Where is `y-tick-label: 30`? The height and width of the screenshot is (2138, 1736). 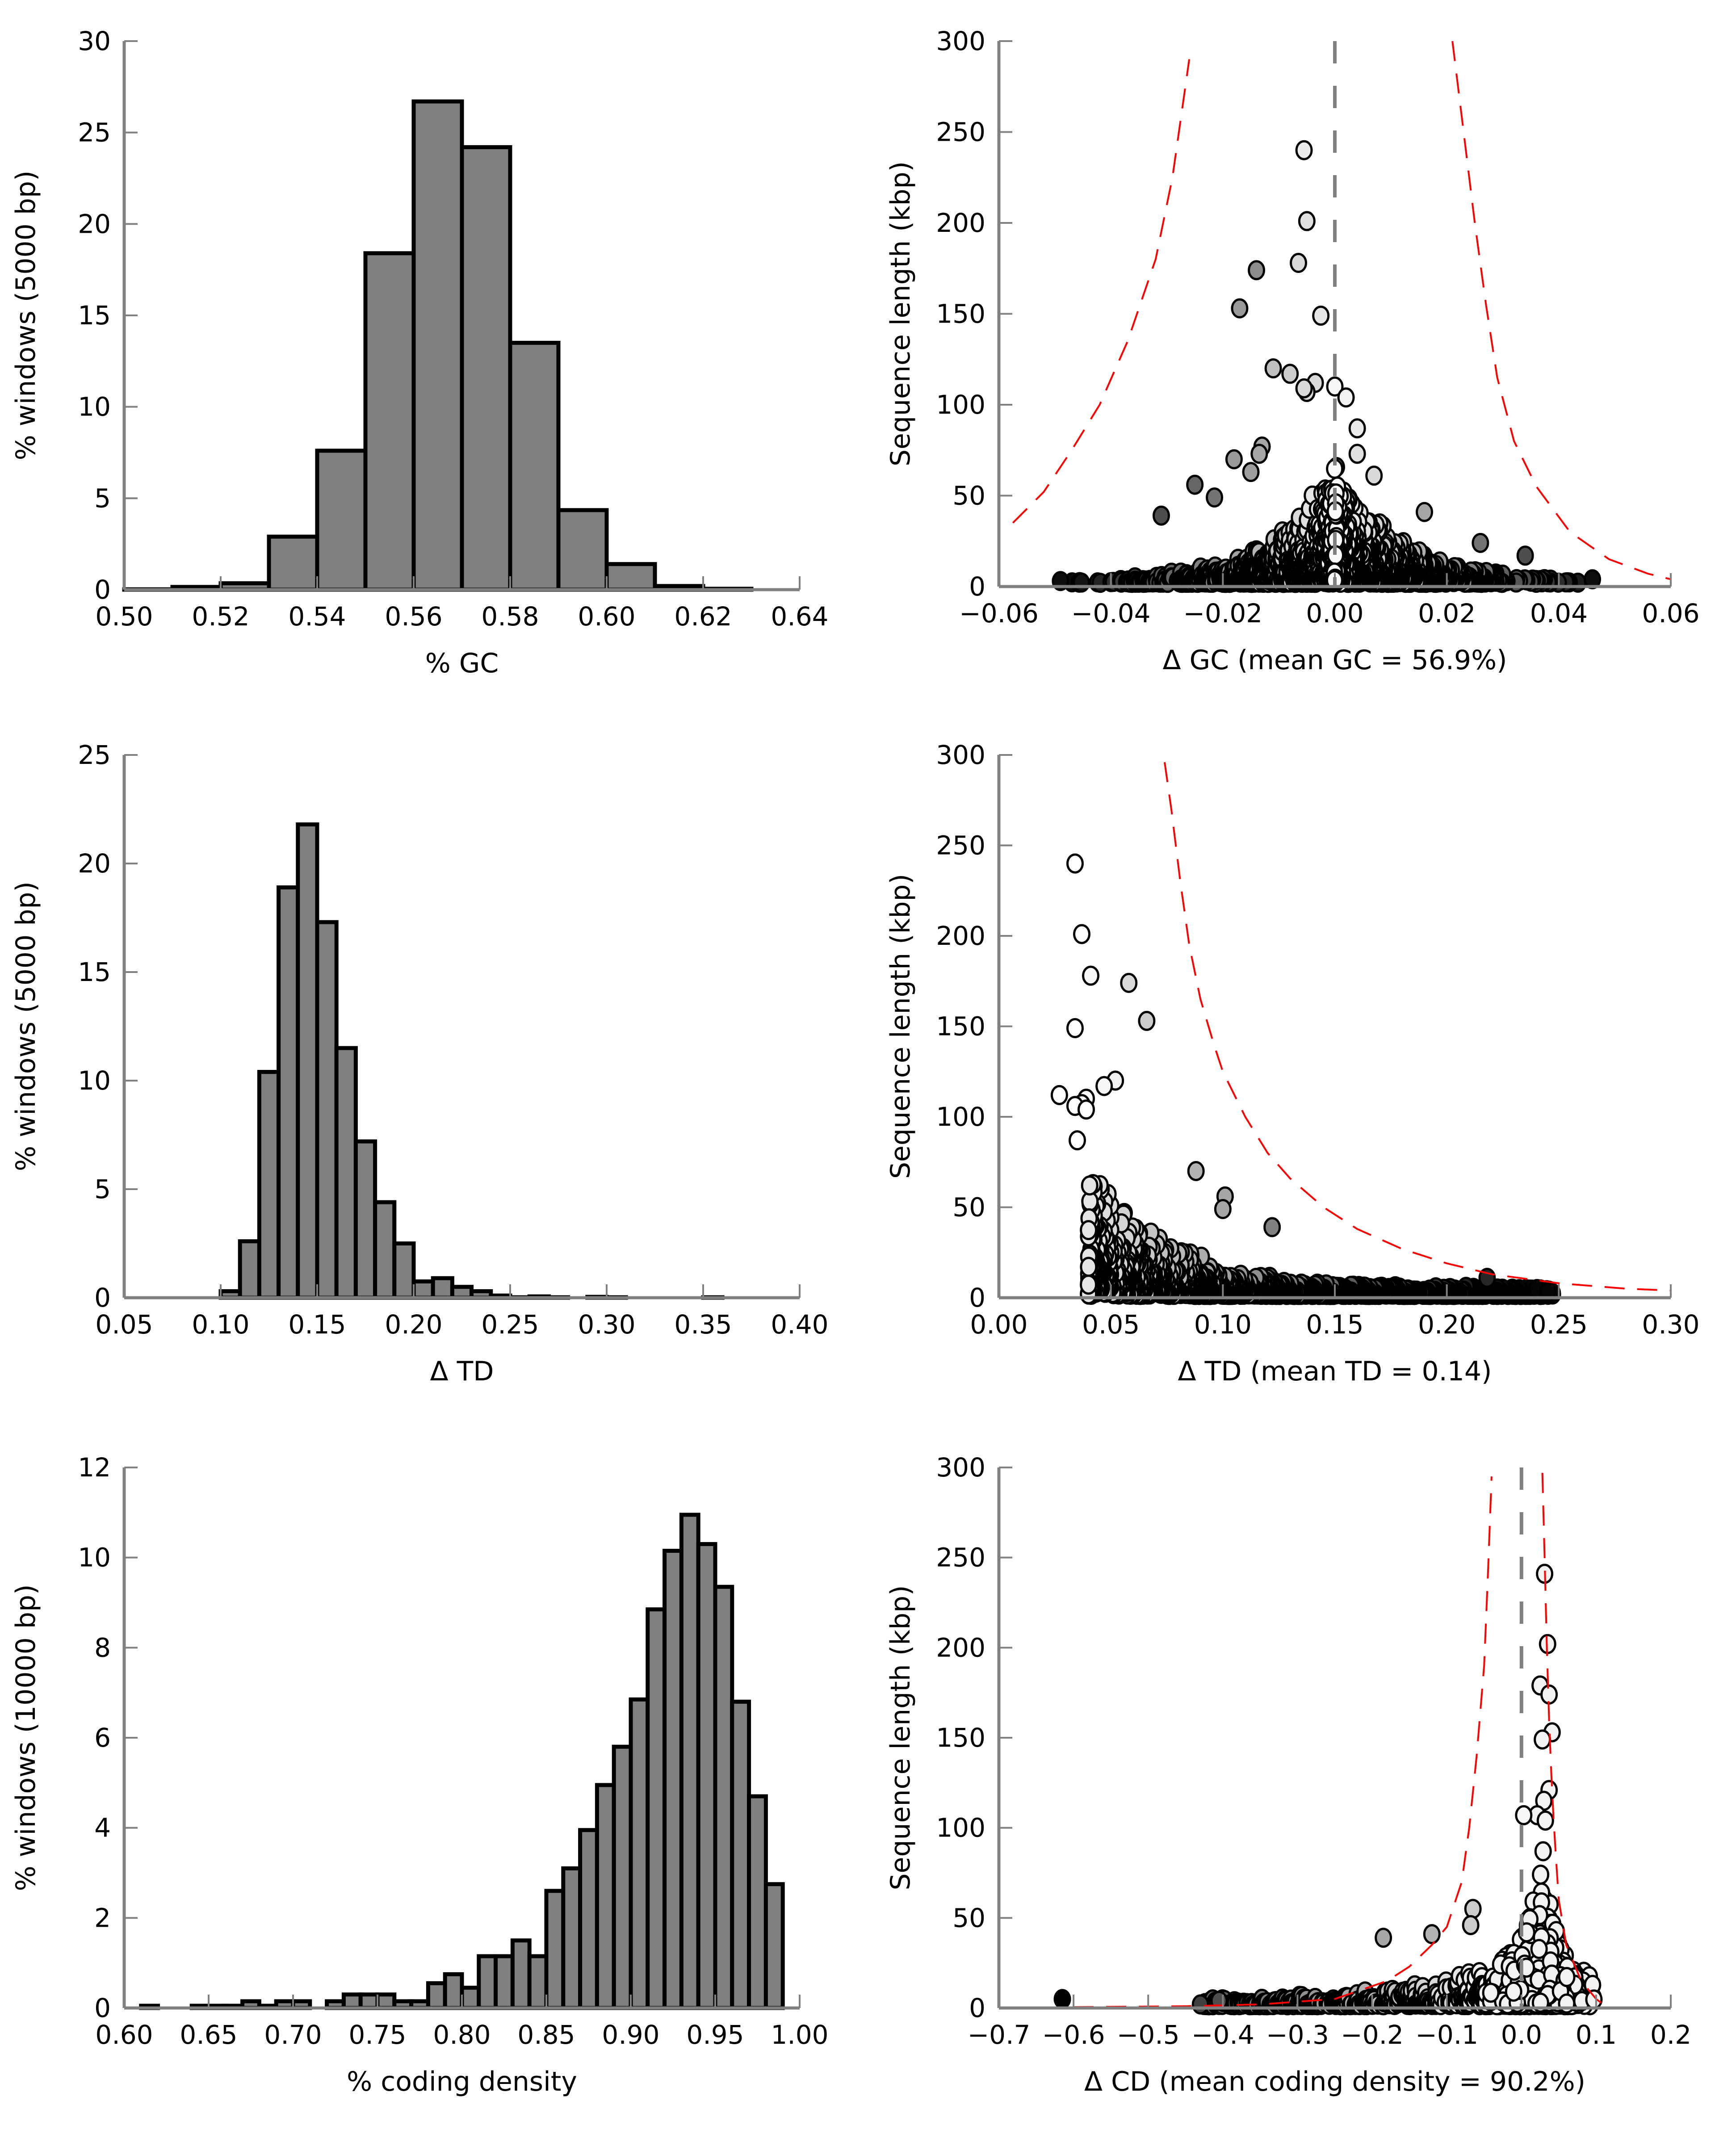
y-tick-label: 30 is located at coordinates (94, 41).